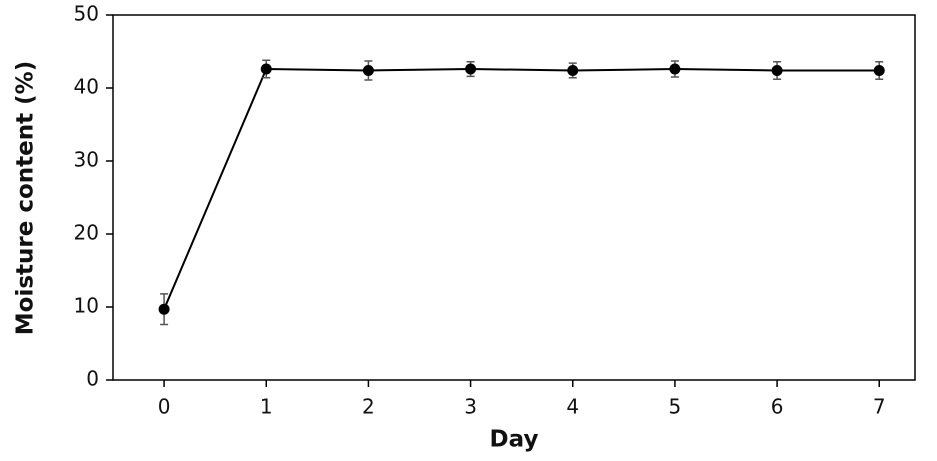 The height and width of the screenshot is (461, 937). I want to click on y-axis-title: Moisture content (%), so click(26, 198).